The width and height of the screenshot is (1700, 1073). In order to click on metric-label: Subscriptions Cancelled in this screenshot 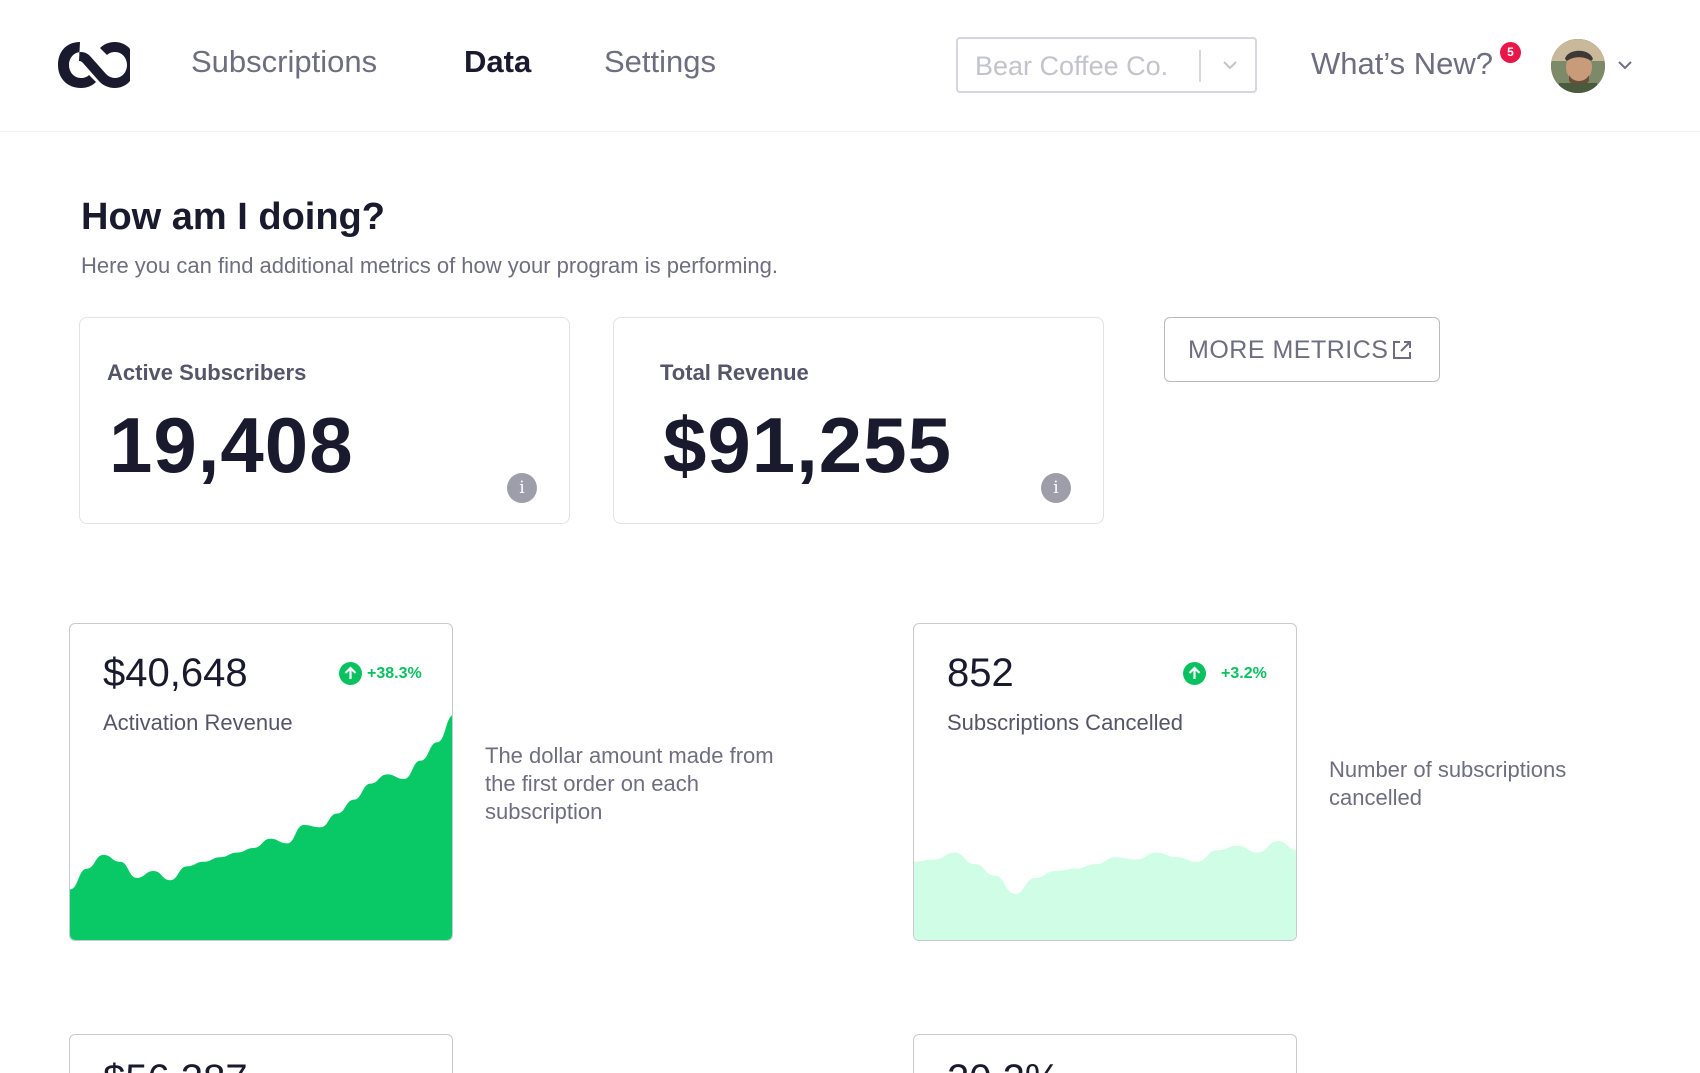, I will do `click(1065, 722)`.